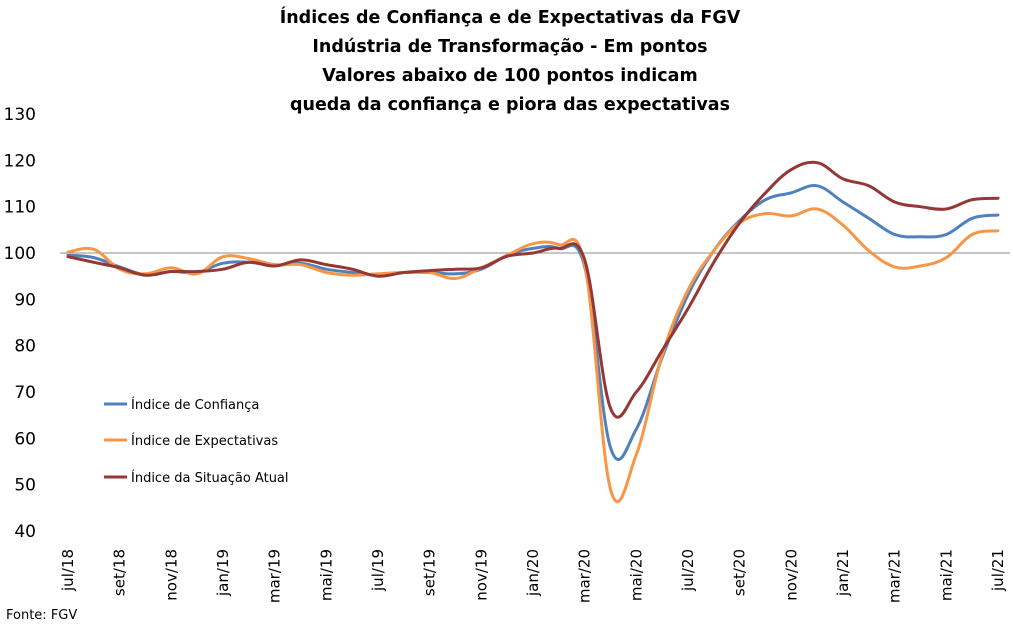  Describe the element at coordinates (533, 573) in the screenshot. I see `x-tick-label: jan/20` at that location.